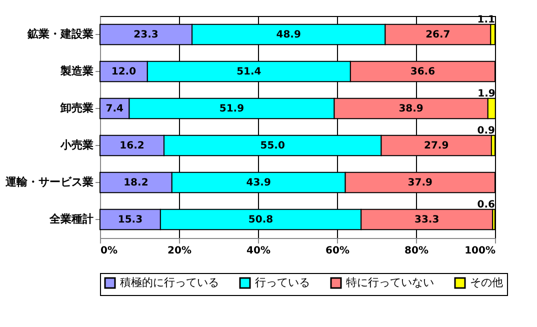 Image resolution: width=537 pixels, height=327 pixels. What do you see at coordinates (411, 109) in the screenshot?
I see `data-label: 38.9` at bounding box center [411, 109].